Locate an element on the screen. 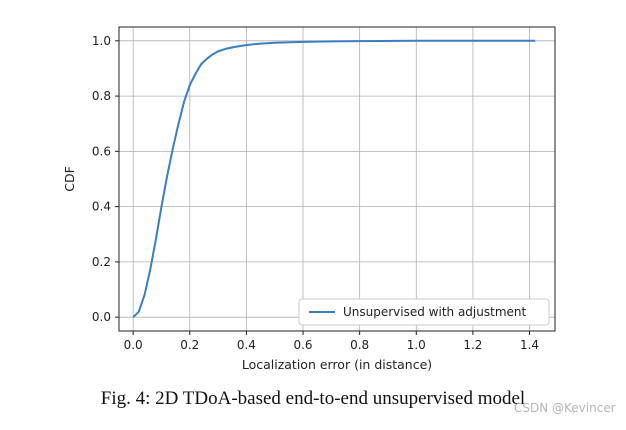 This screenshot has width=626, height=430. y-tick-label: 0.8 is located at coordinates (101, 96).